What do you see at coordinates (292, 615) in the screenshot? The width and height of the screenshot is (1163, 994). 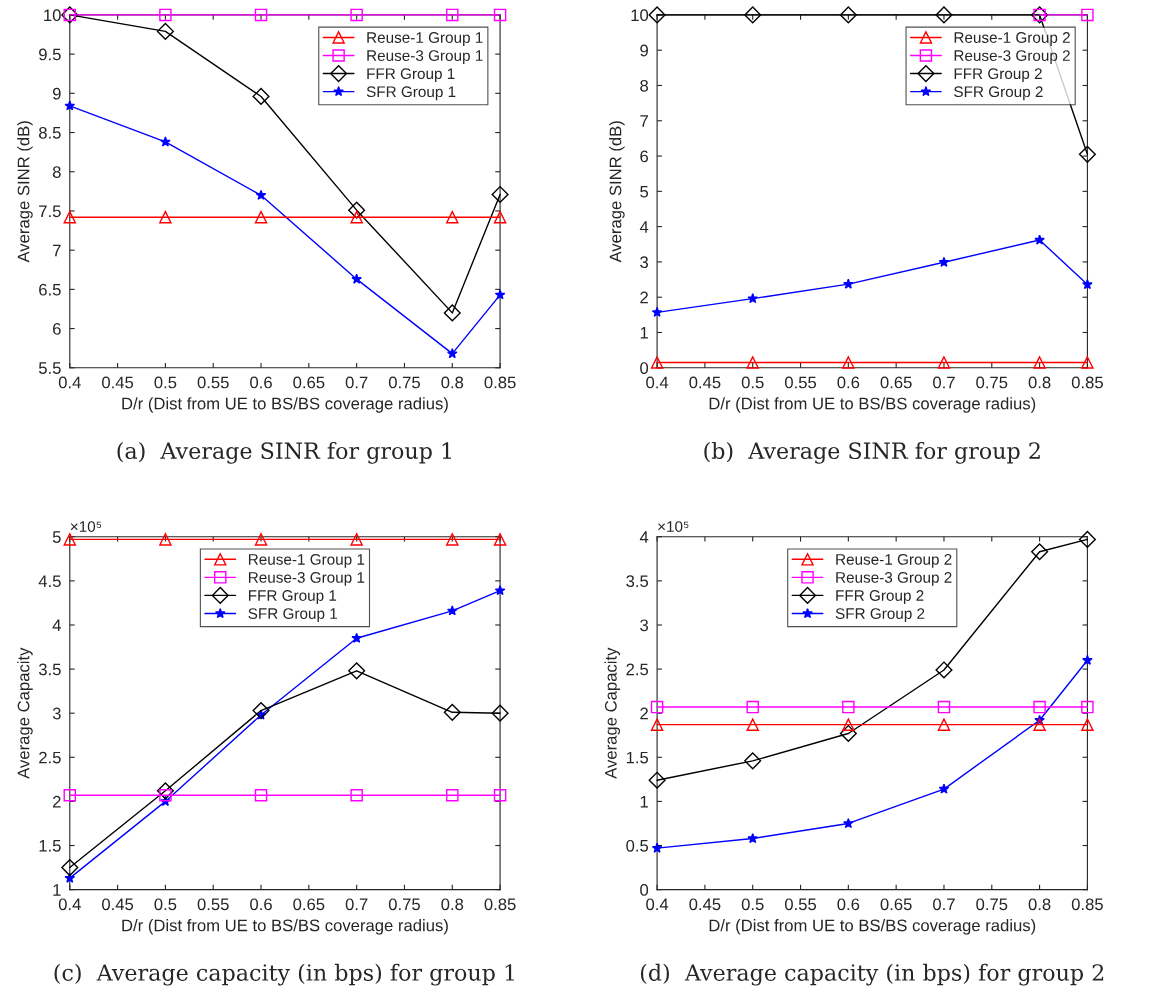 I see `legend-label: SFR Group 1` at bounding box center [292, 615].